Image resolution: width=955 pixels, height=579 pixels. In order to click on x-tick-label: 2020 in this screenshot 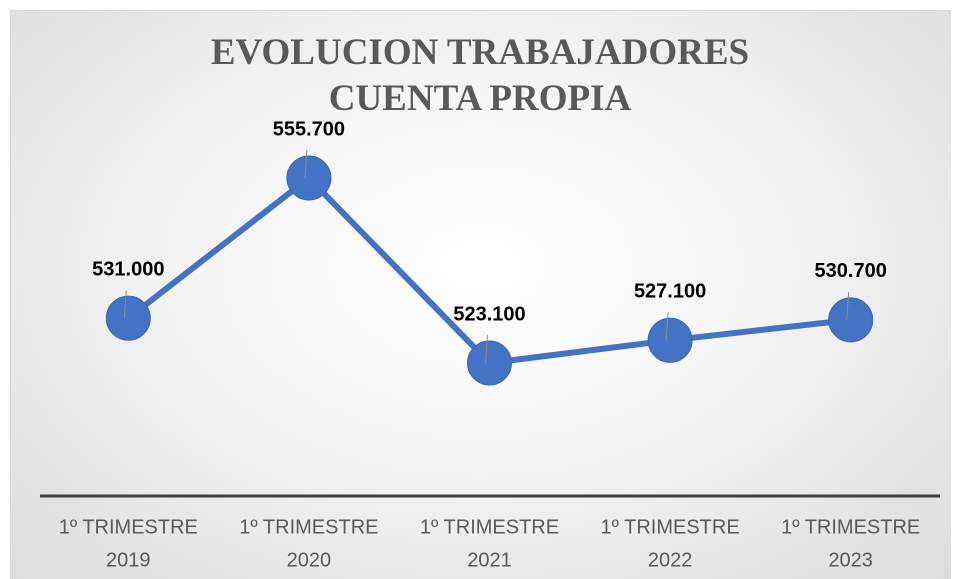, I will do `click(309, 560)`.